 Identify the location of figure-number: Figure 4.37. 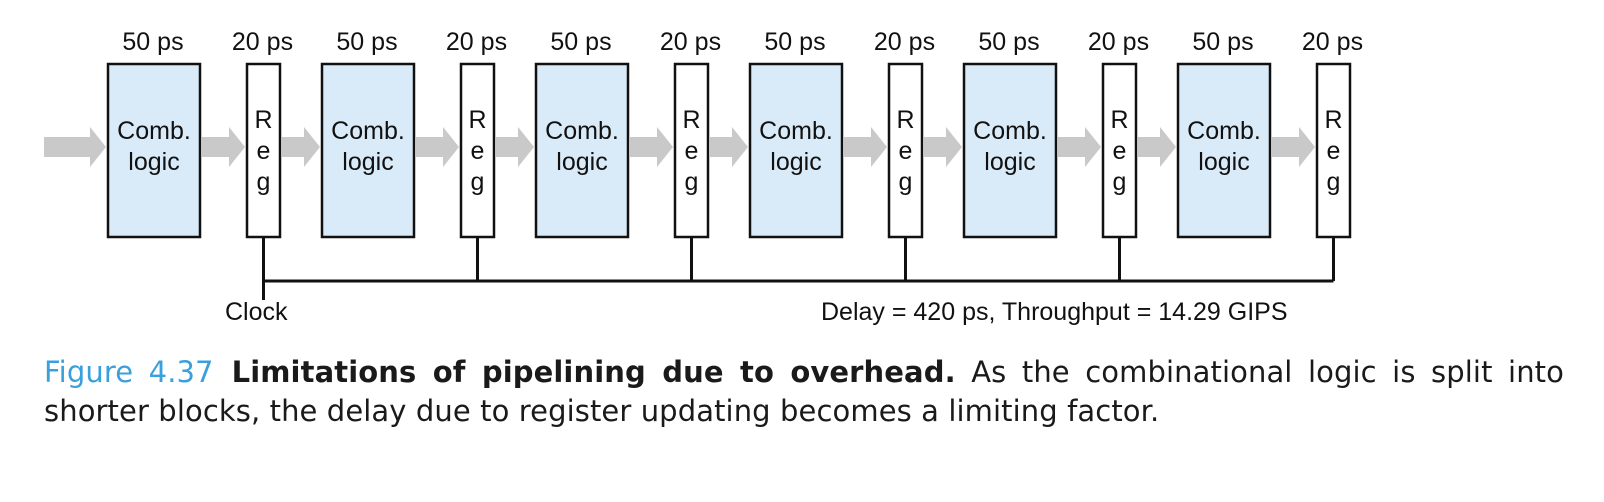
(129, 372).